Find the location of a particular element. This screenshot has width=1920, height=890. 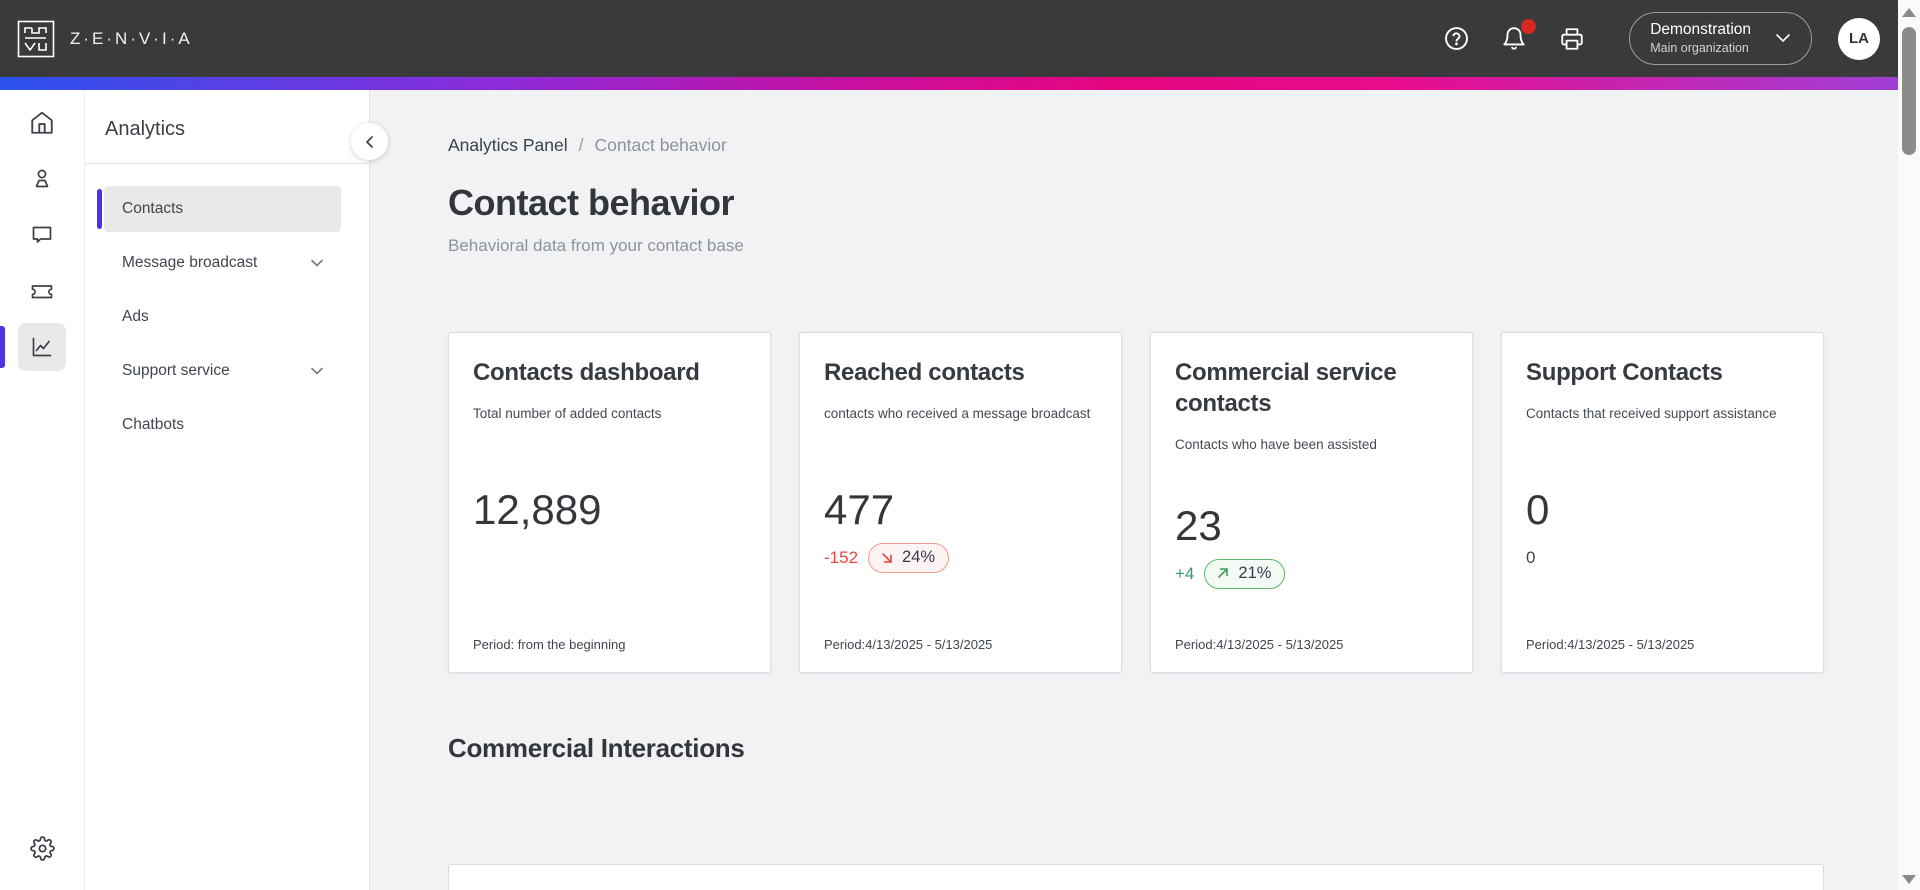

rail-item-home is located at coordinates (42, 123).